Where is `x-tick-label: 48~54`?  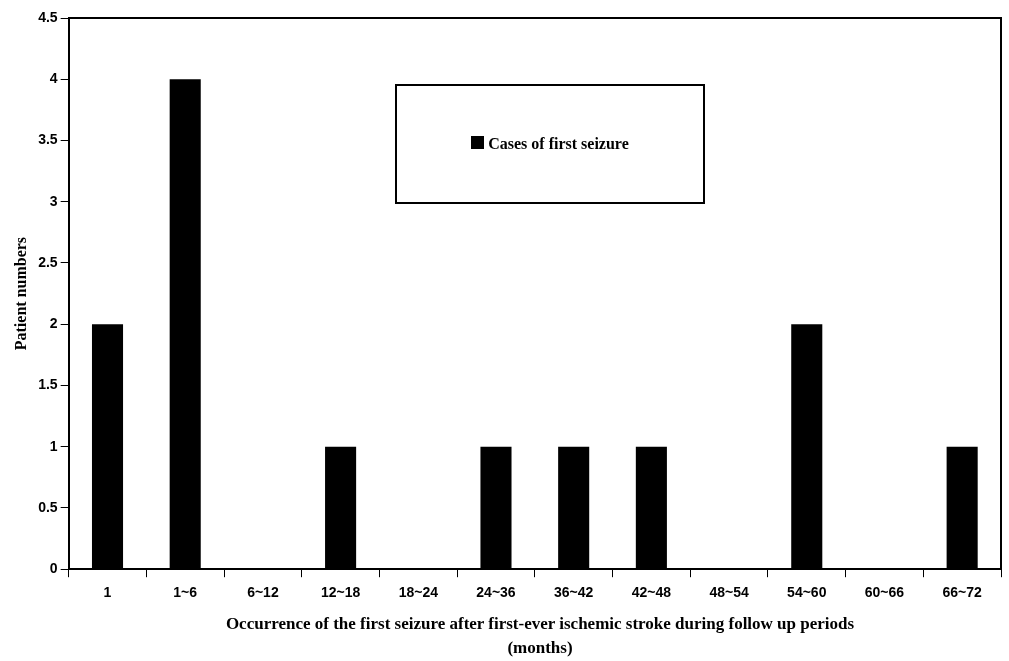 x-tick-label: 48~54 is located at coordinates (729, 592).